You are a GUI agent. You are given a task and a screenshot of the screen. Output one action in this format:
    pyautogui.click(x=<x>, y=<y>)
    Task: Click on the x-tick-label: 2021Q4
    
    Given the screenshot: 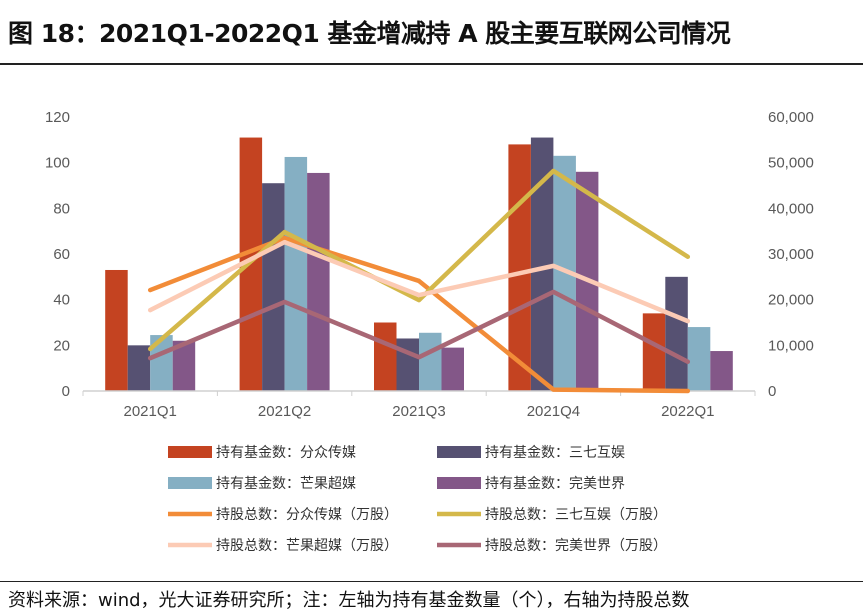 What is the action you would take?
    pyautogui.click(x=553, y=411)
    